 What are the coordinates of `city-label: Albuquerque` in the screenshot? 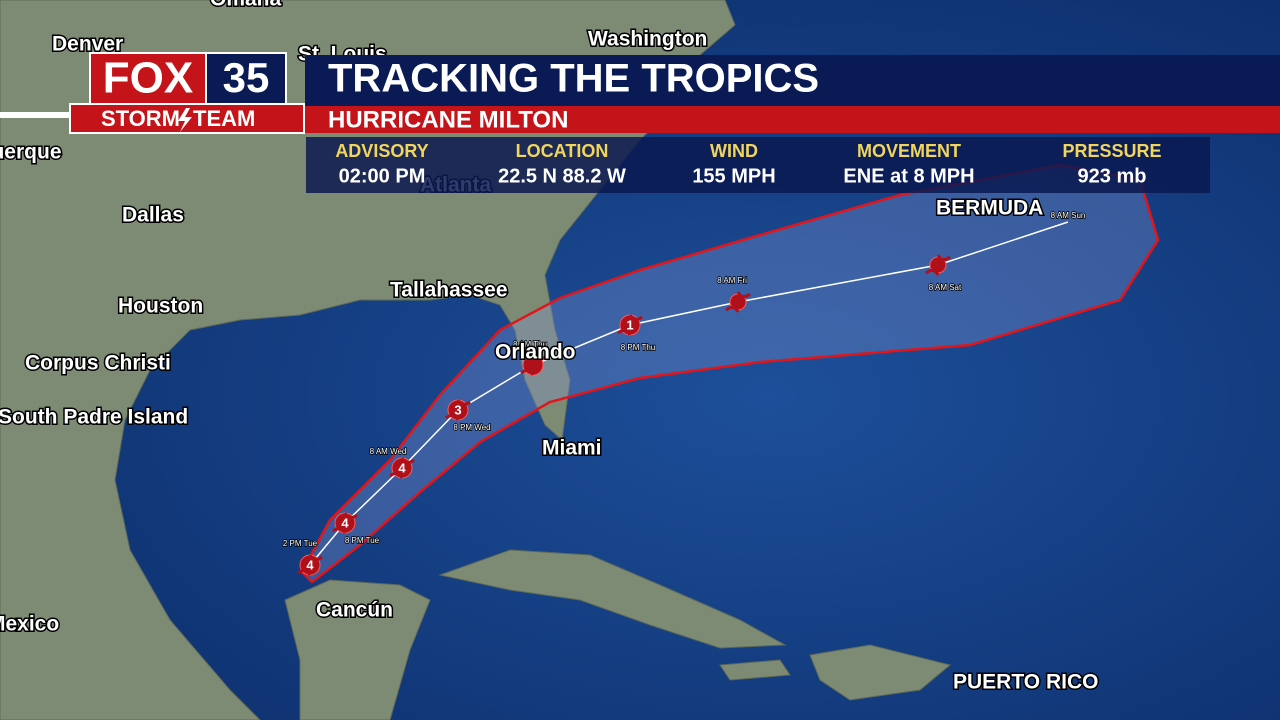 It's located at (31, 152).